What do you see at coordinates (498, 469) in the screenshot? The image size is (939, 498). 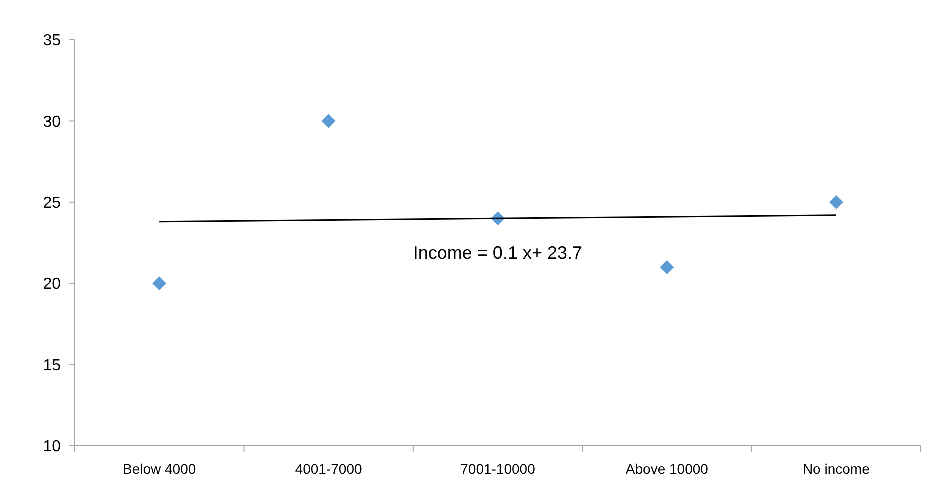 I see `x-tick-label: 7001-10000` at bounding box center [498, 469].